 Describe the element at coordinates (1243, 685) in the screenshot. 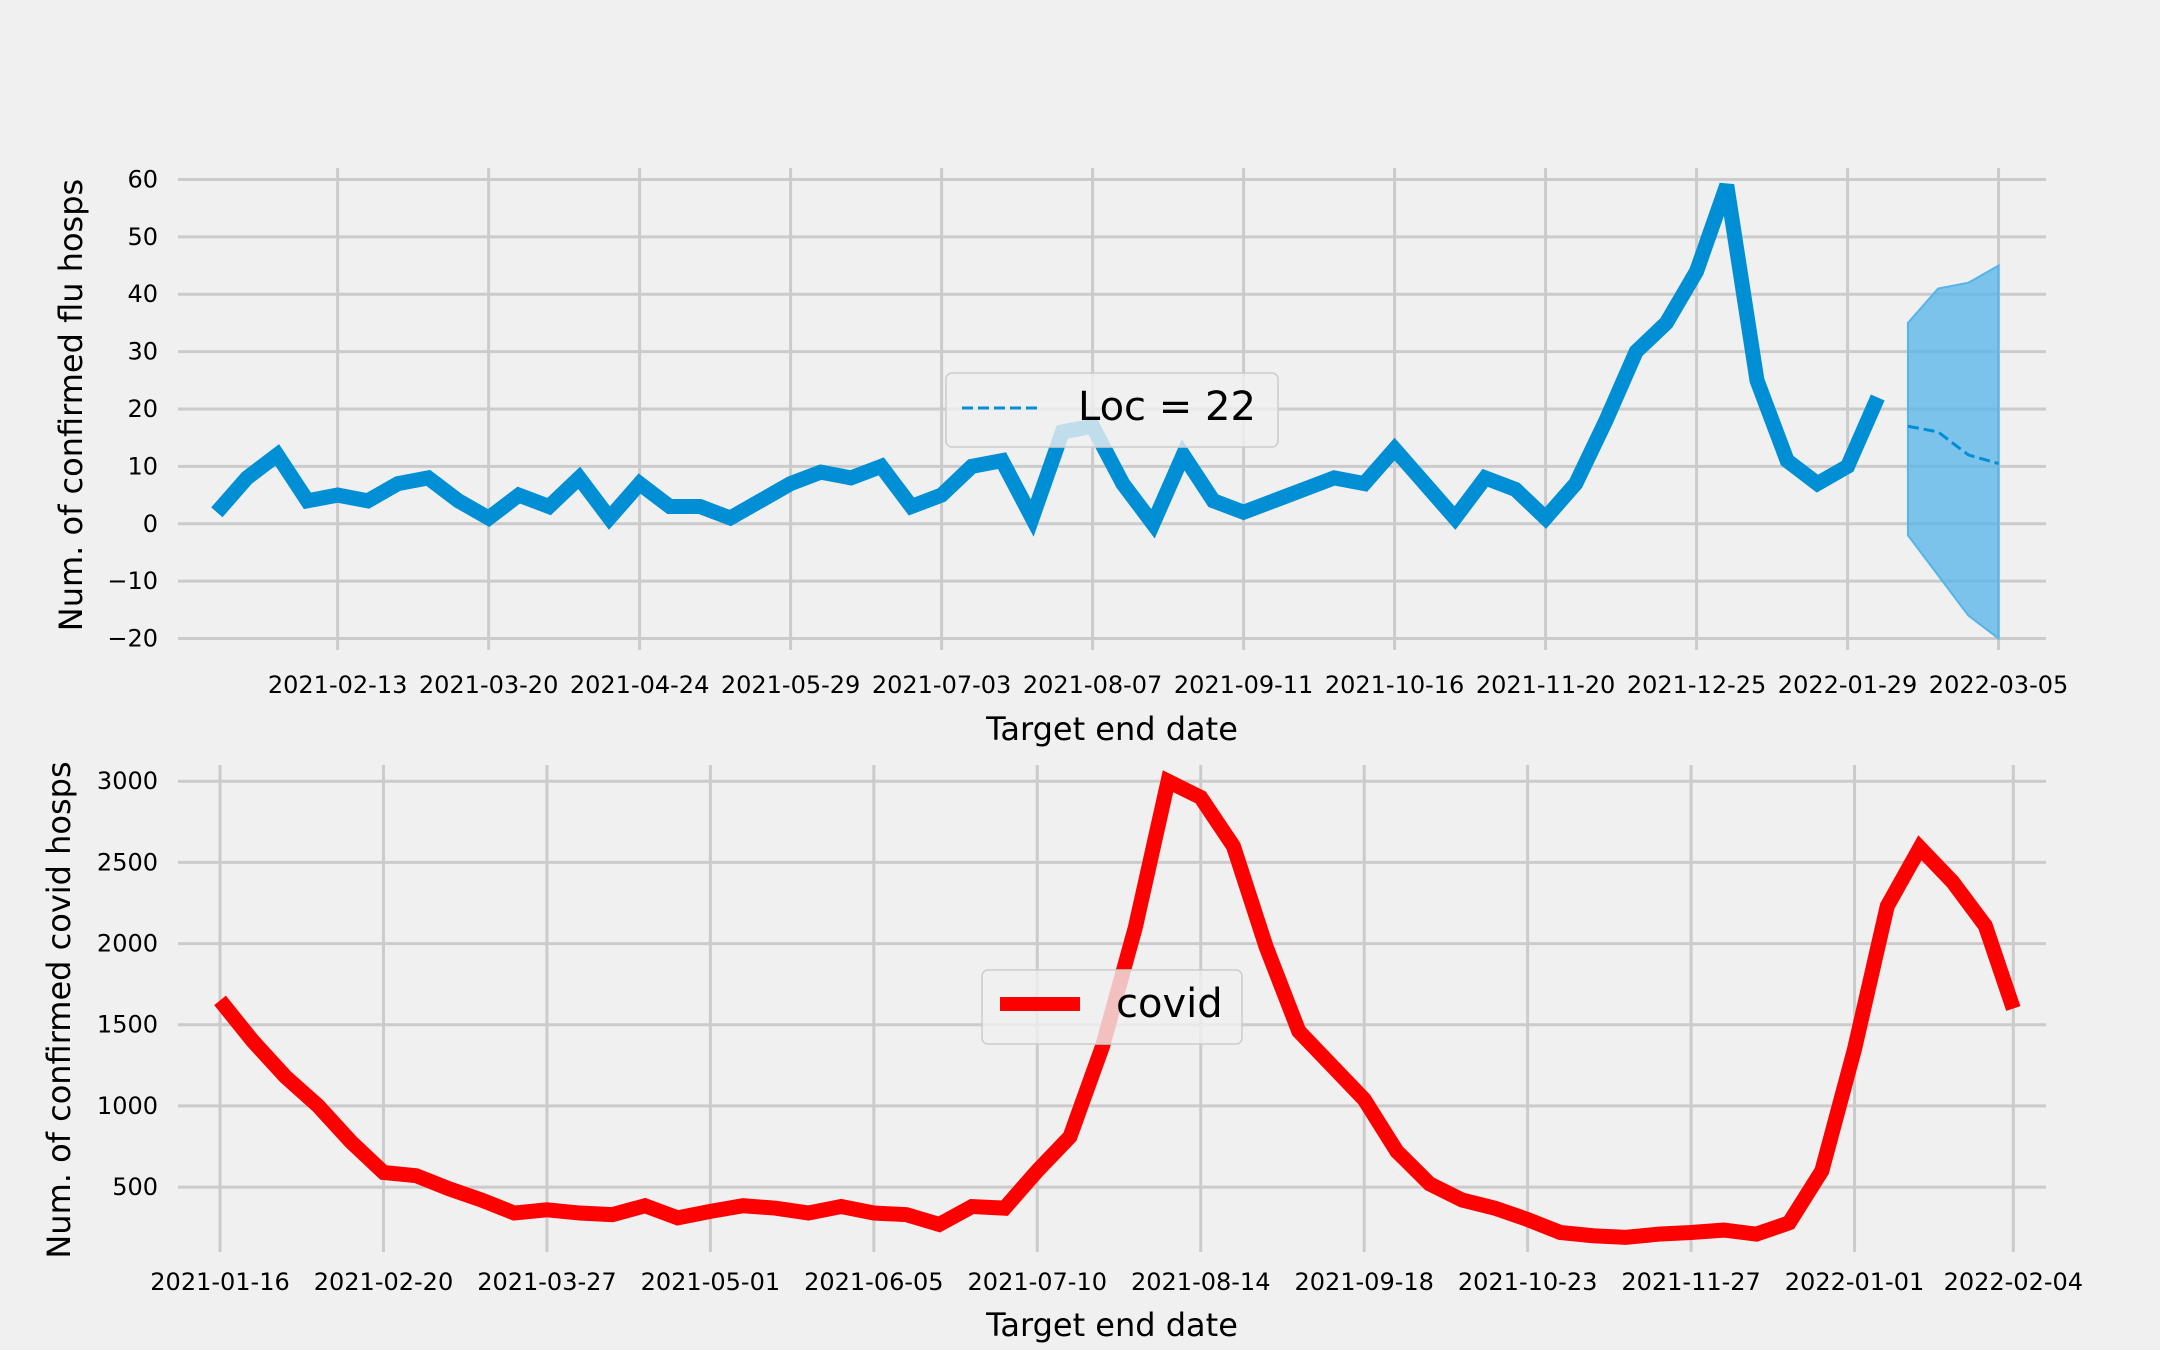

I see `flu-x-tick-label: 2021-09-11` at that location.